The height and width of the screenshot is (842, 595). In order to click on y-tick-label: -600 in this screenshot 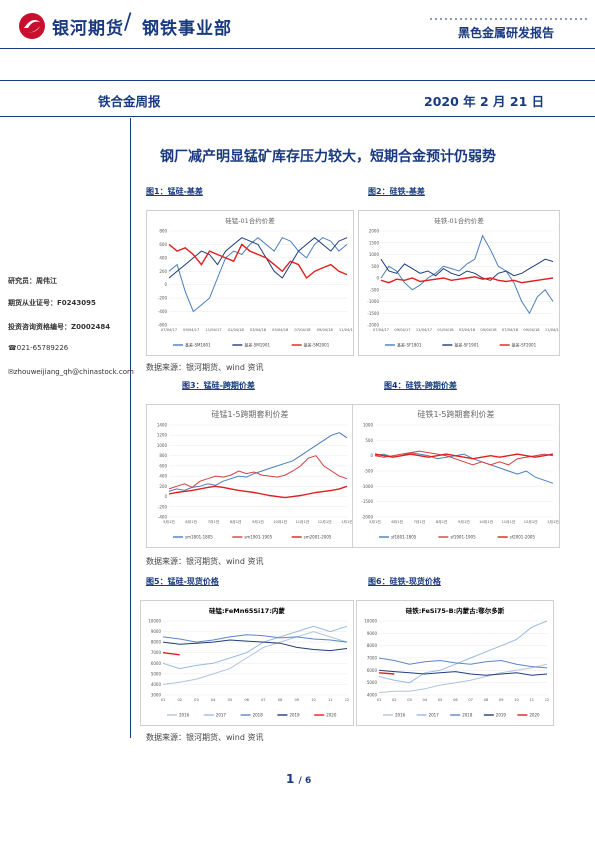, I will do `click(163, 325)`.